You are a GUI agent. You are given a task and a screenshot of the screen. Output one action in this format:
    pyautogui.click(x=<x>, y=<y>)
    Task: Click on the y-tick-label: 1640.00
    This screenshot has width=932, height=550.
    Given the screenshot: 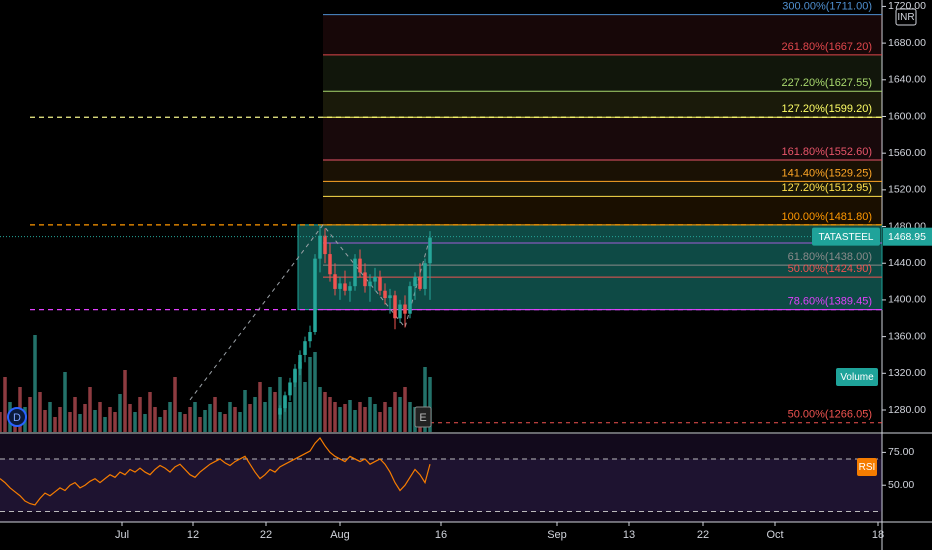 What is the action you would take?
    pyautogui.click(x=907, y=80)
    